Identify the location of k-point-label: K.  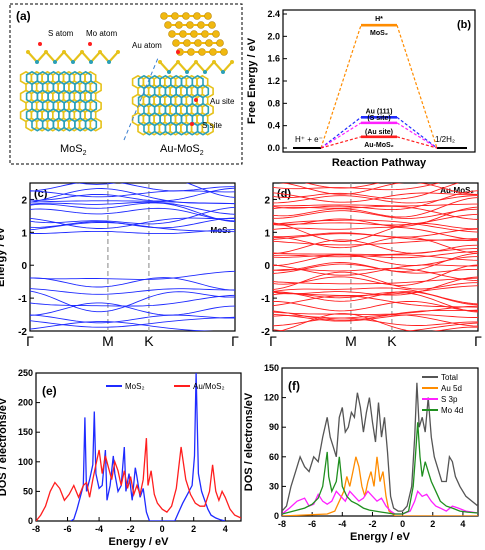
(149, 341).